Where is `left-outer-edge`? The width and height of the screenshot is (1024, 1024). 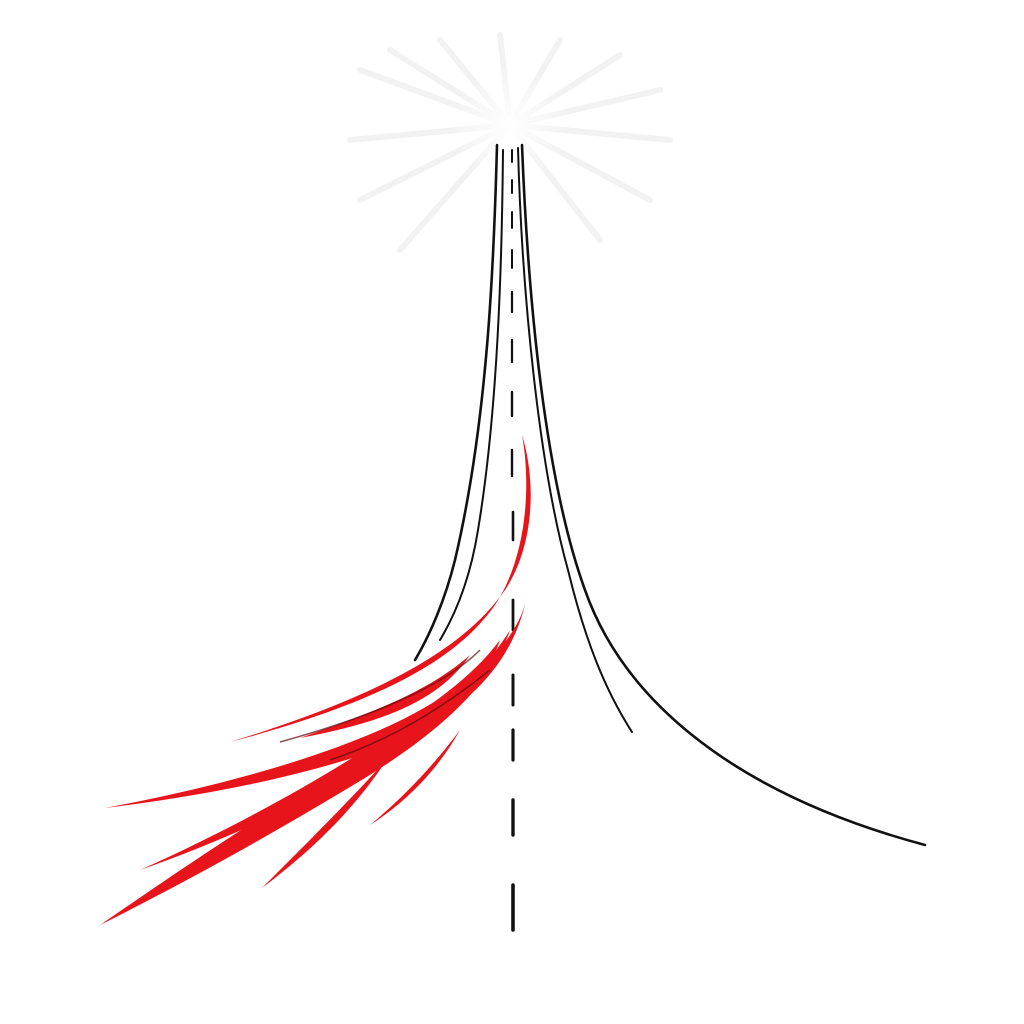 left-outer-edge is located at coordinates (456, 402).